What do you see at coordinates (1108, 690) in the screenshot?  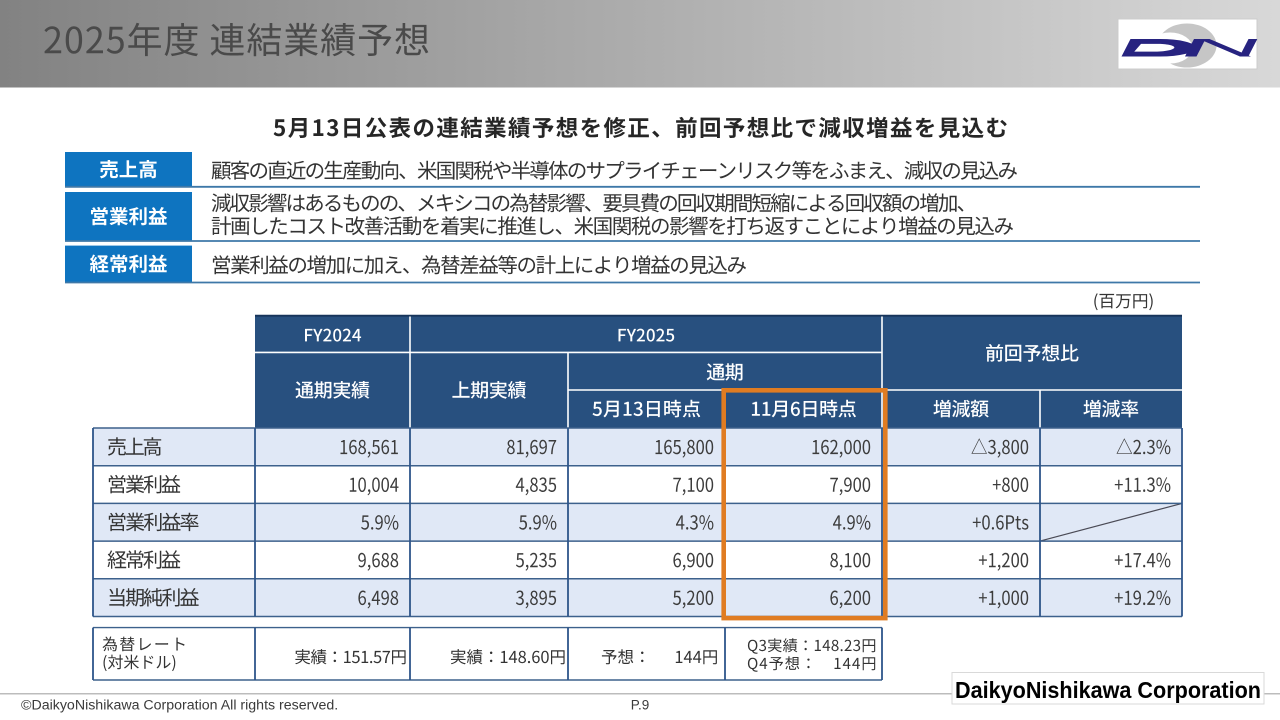 I see `svg-text: DaikyoNishikawa Corporation` at bounding box center [1108, 690].